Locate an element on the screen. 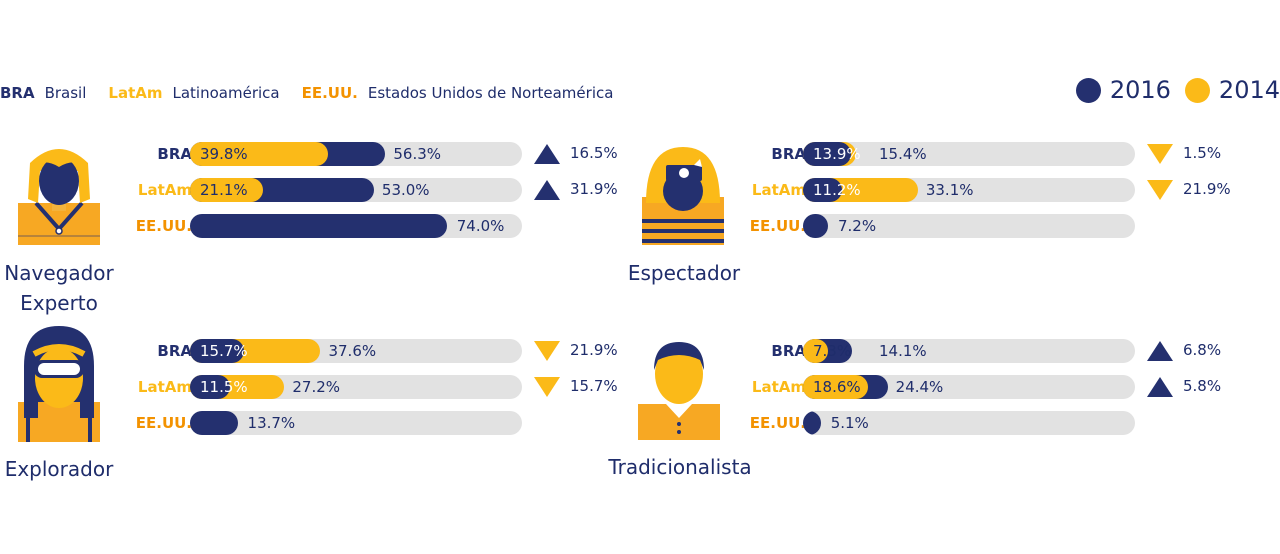 Image resolution: width=1280 pixels, height=554 pixels. bar-track: 13.7% is located at coordinates (356, 423).